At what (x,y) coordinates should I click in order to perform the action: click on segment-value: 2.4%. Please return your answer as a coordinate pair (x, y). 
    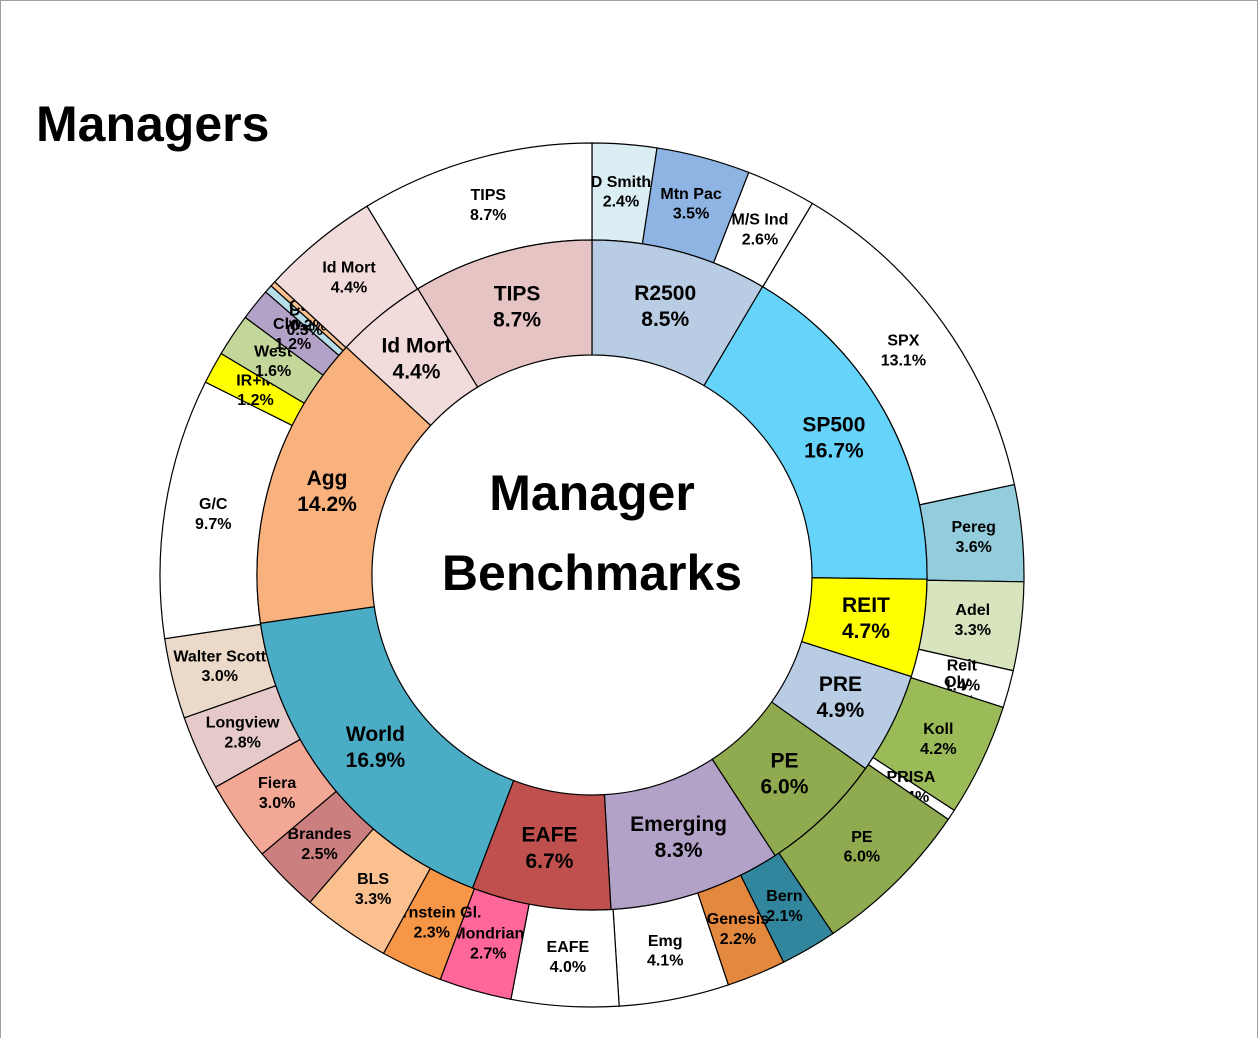
    Looking at the image, I should click on (621, 202).